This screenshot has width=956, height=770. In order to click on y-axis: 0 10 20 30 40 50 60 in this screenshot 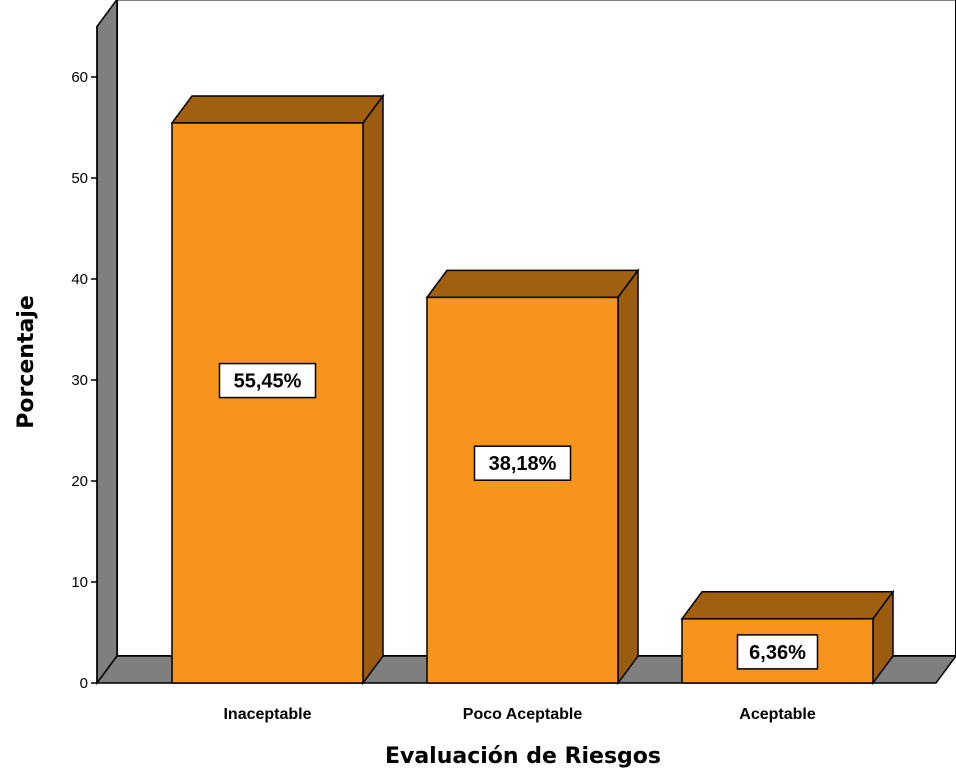, I will do `click(84, 359)`.